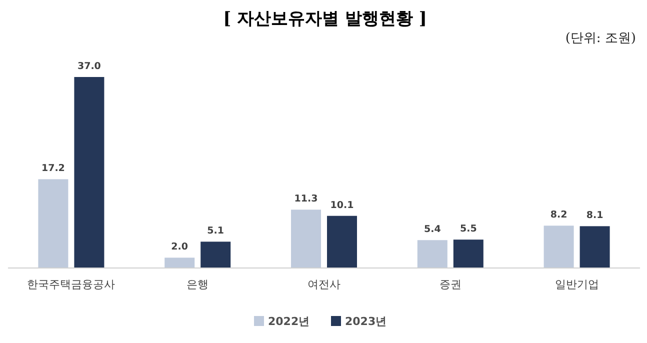  I want to click on data-label: 2.0, so click(179, 247).